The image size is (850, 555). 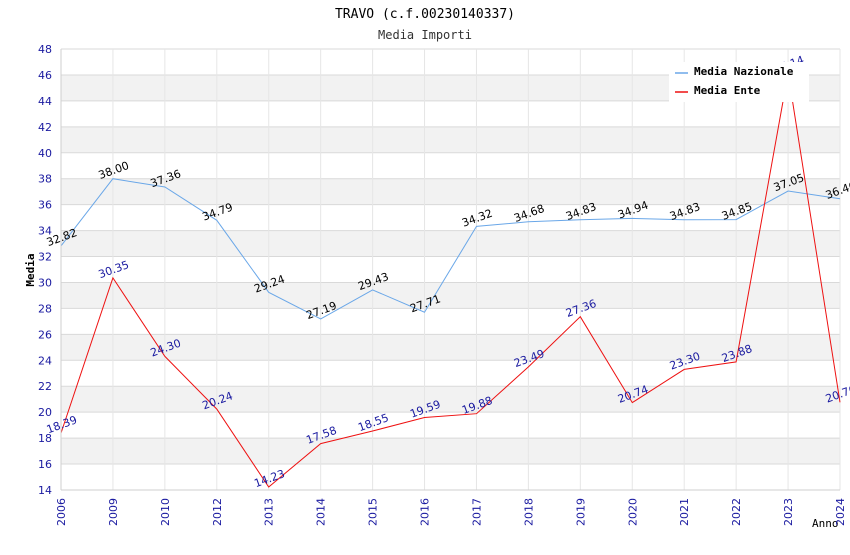 I want to click on x-tick-label: 2016, so click(x=425, y=512).